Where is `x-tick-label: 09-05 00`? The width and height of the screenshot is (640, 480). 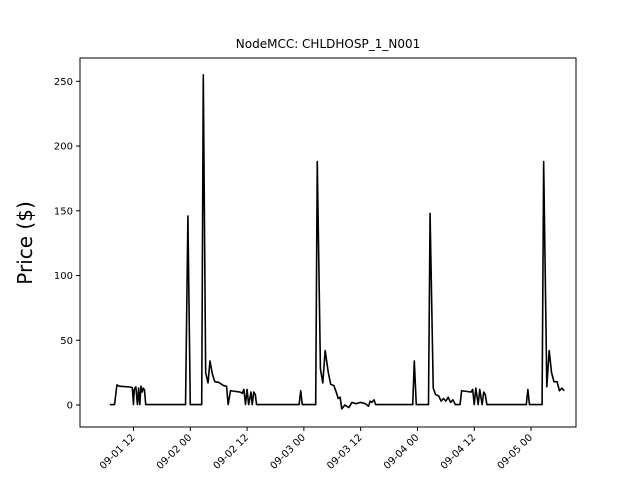
x-tick-label: 09-05 00 is located at coordinates (516, 452).